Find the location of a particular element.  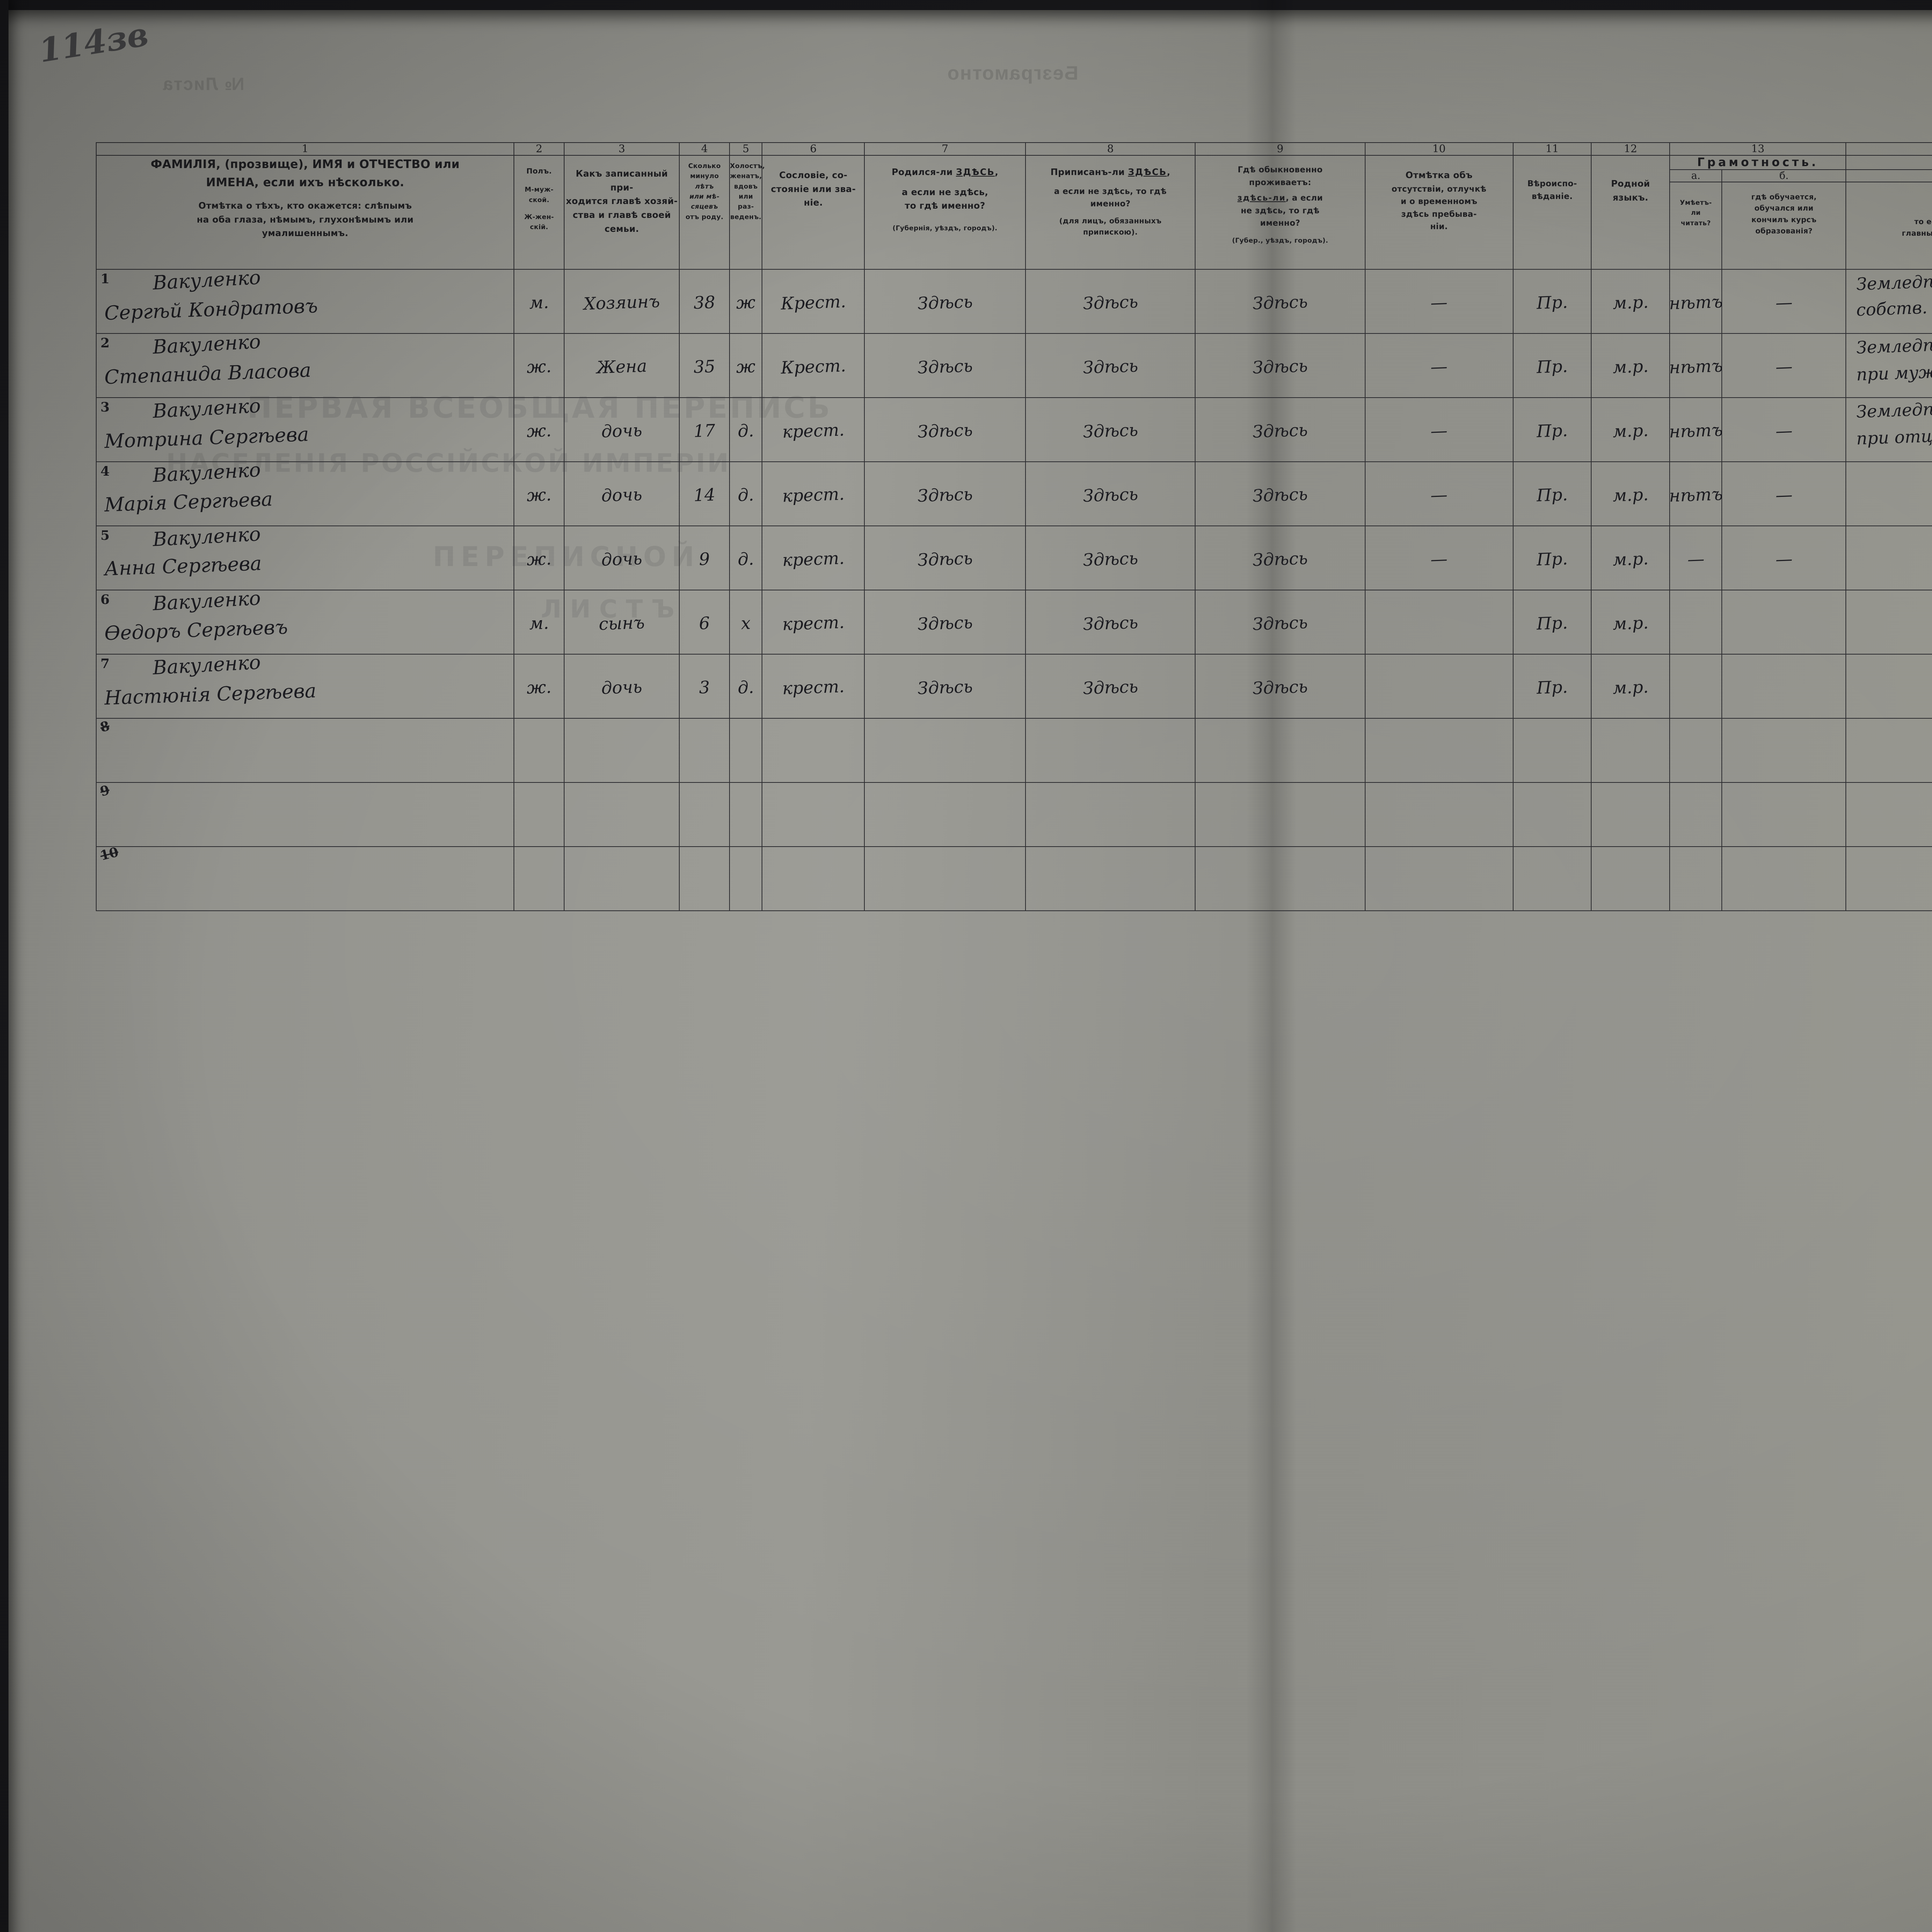

cell-marital-status: х is located at coordinates (746, 623).